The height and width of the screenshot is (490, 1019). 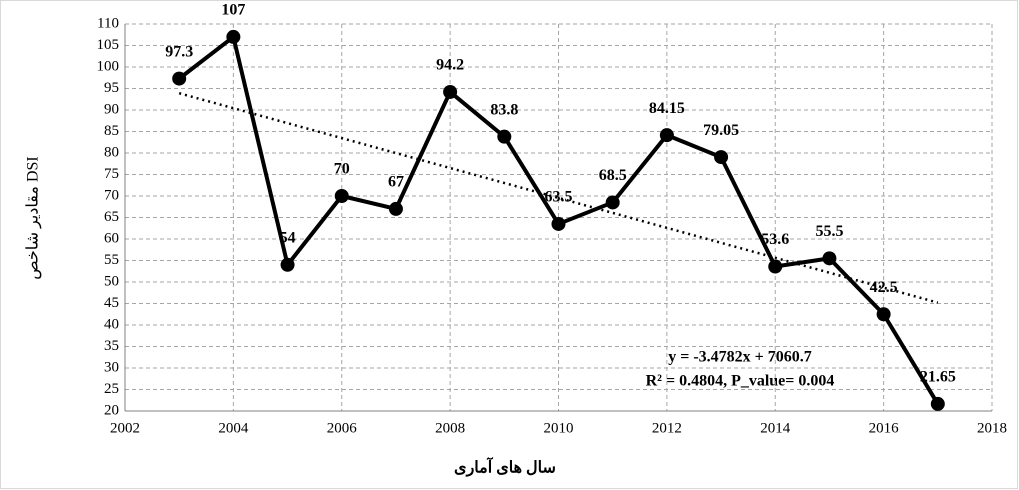 I want to click on x-tick-label: 2018, so click(x=992, y=428).